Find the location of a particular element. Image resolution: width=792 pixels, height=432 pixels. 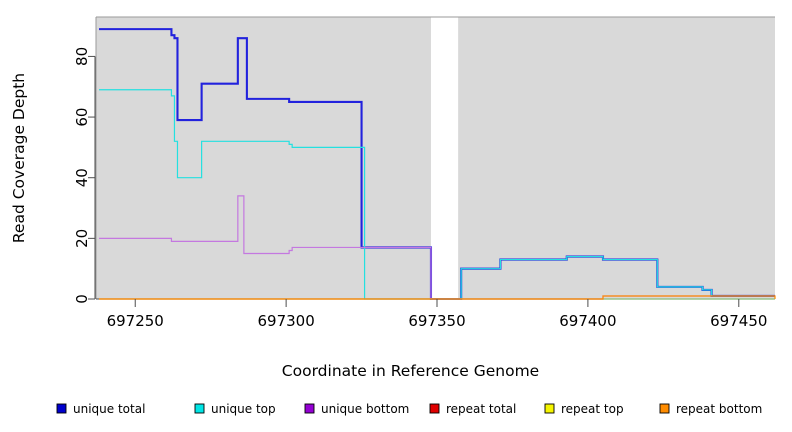

x-tick-label: 697300 is located at coordinates (285, 321).